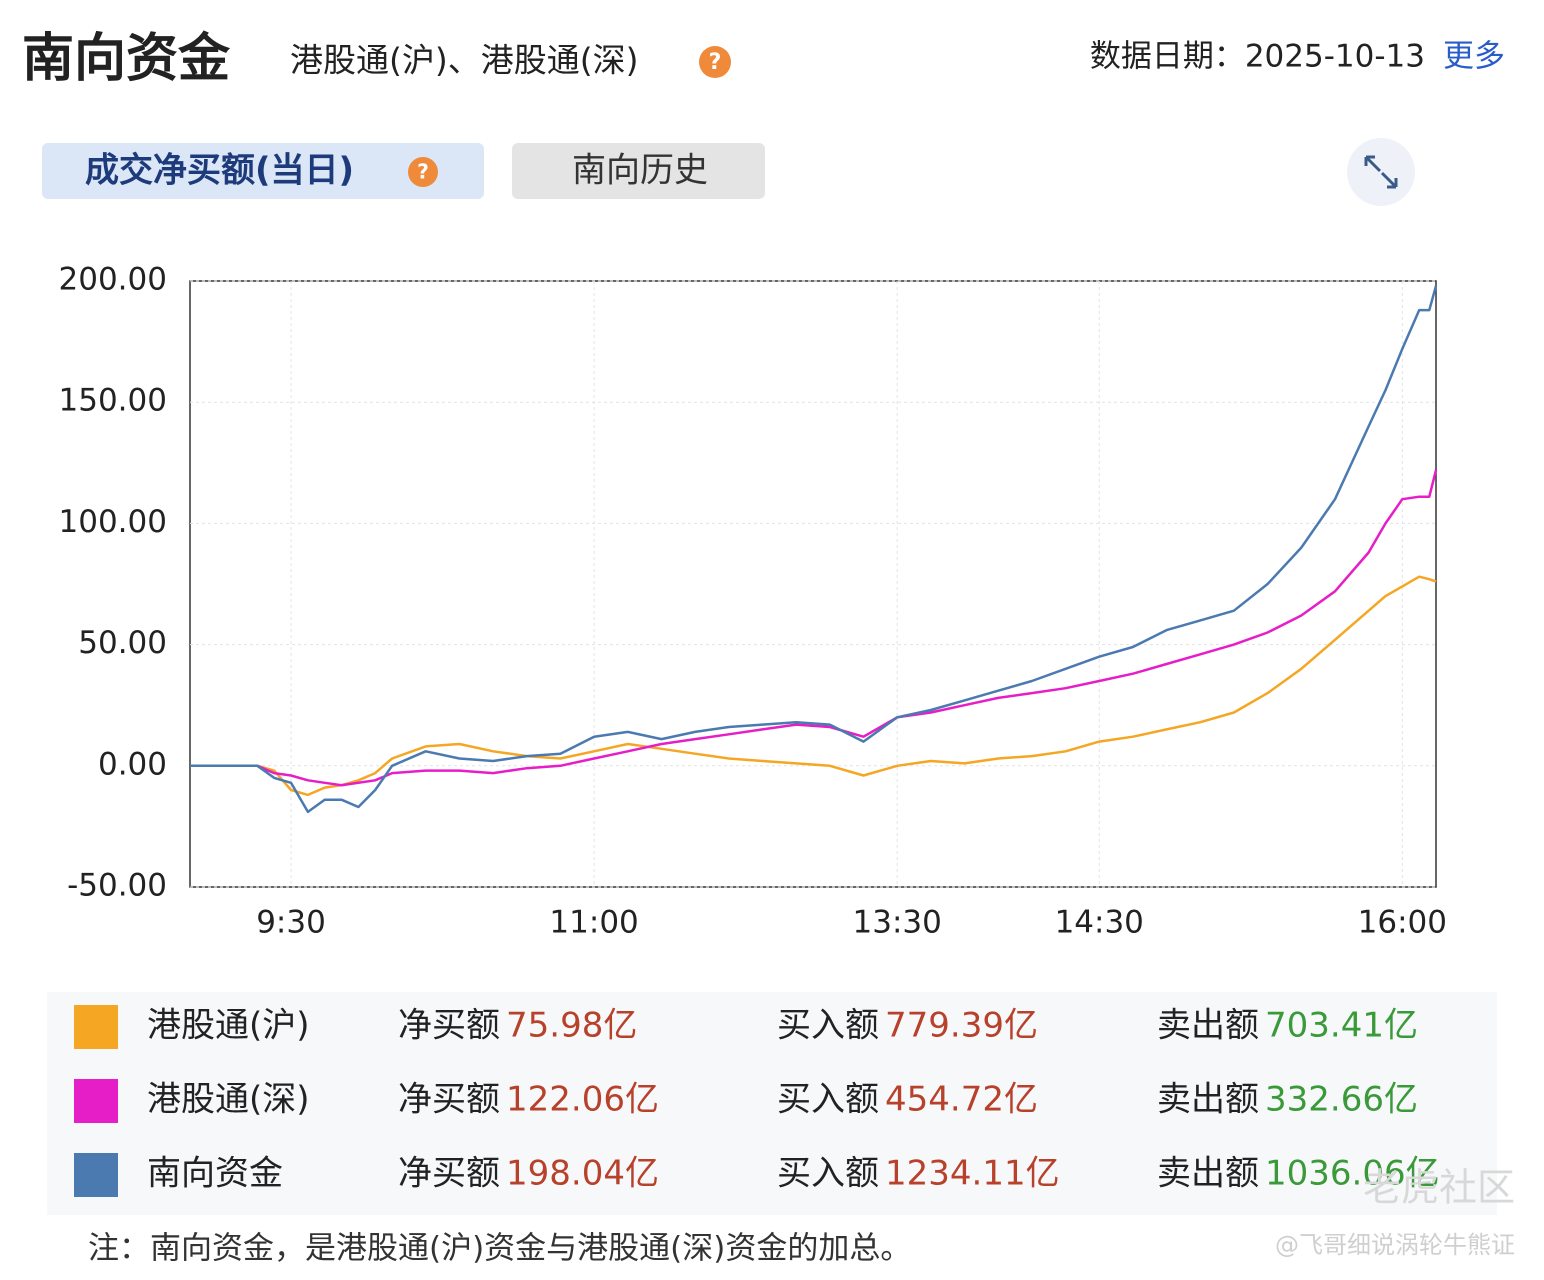  I want to click on subtitle: 港股通(沪)、港股通(深), so click(464, 60).